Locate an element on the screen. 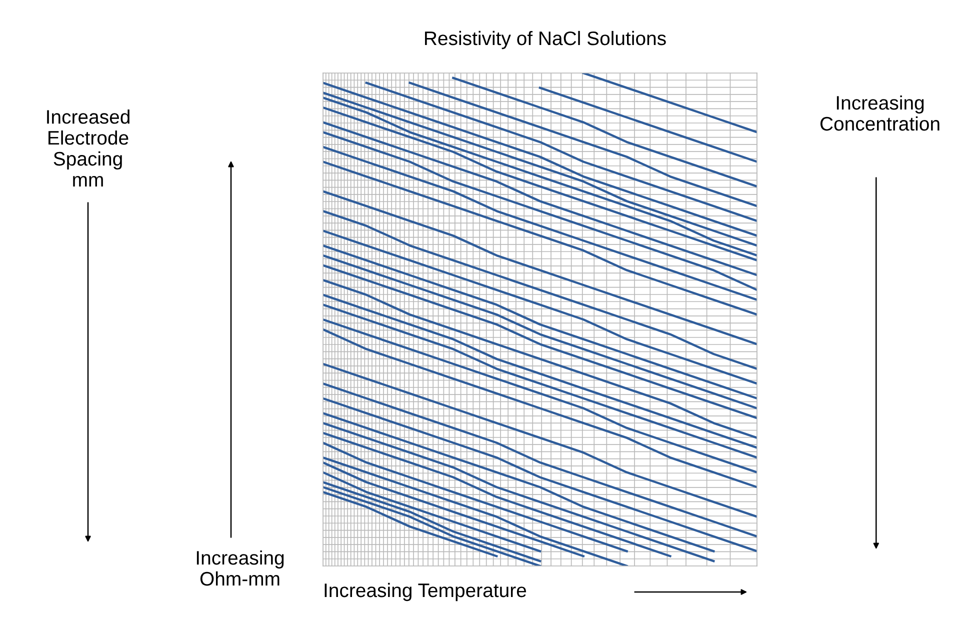 The height and width of the screenshot is (620, 966). text: Increasing Concentration is located at coordinates (880, 113).